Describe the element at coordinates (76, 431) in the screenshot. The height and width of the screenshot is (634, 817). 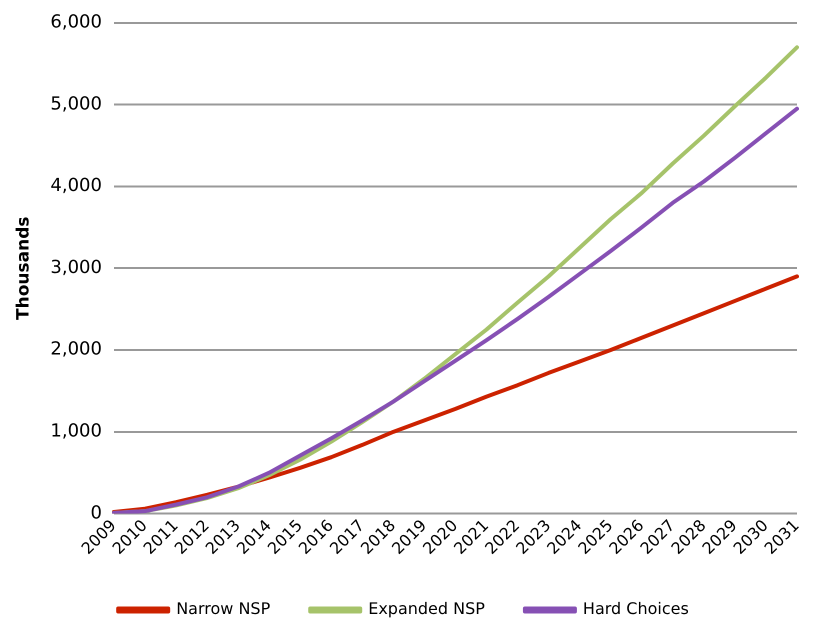
I see `y-tick-label: 1,000` at that location.